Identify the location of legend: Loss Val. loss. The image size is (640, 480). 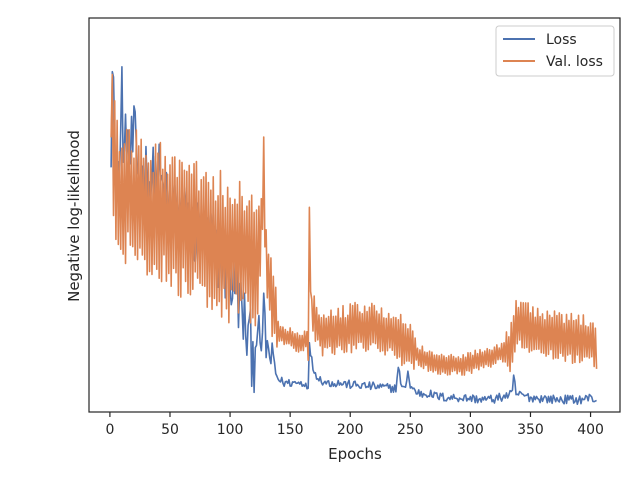
(555, 51).